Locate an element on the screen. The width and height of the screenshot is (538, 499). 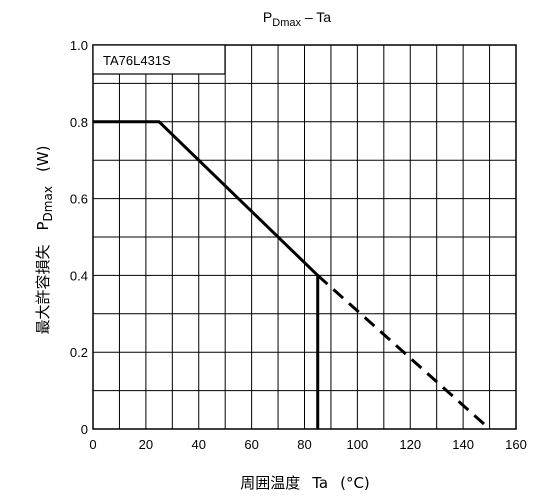
title-main: P is located at coordinates (267, 17).